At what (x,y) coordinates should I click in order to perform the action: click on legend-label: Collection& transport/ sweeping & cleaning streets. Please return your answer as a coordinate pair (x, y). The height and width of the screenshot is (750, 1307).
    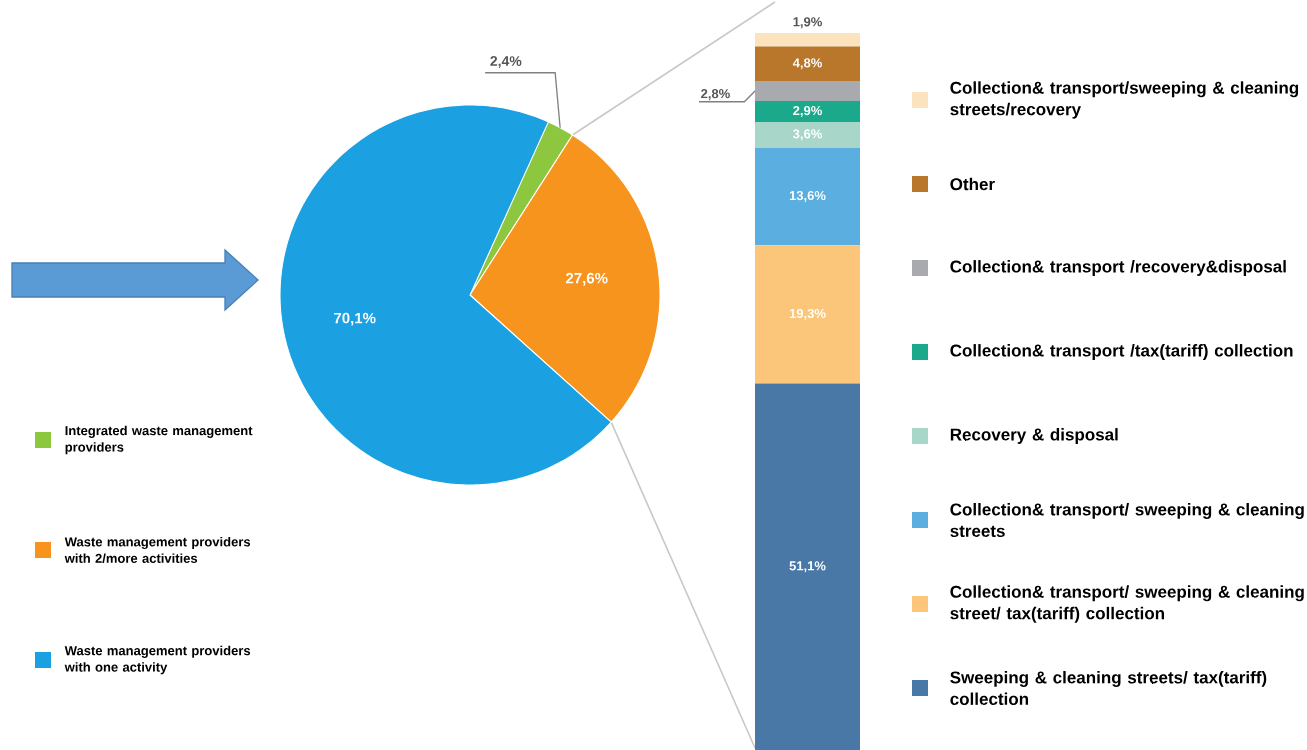
    Looking at the image, I should click on (1127, 520).